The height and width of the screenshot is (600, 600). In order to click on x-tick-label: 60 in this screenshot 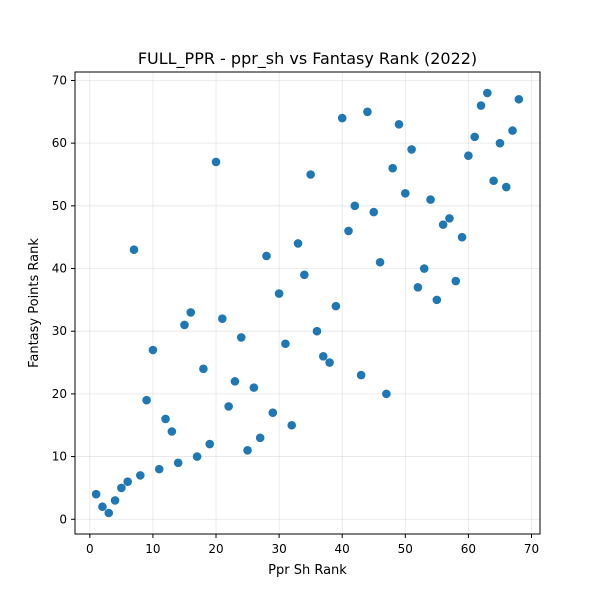, I will do `click(468, 549)`.